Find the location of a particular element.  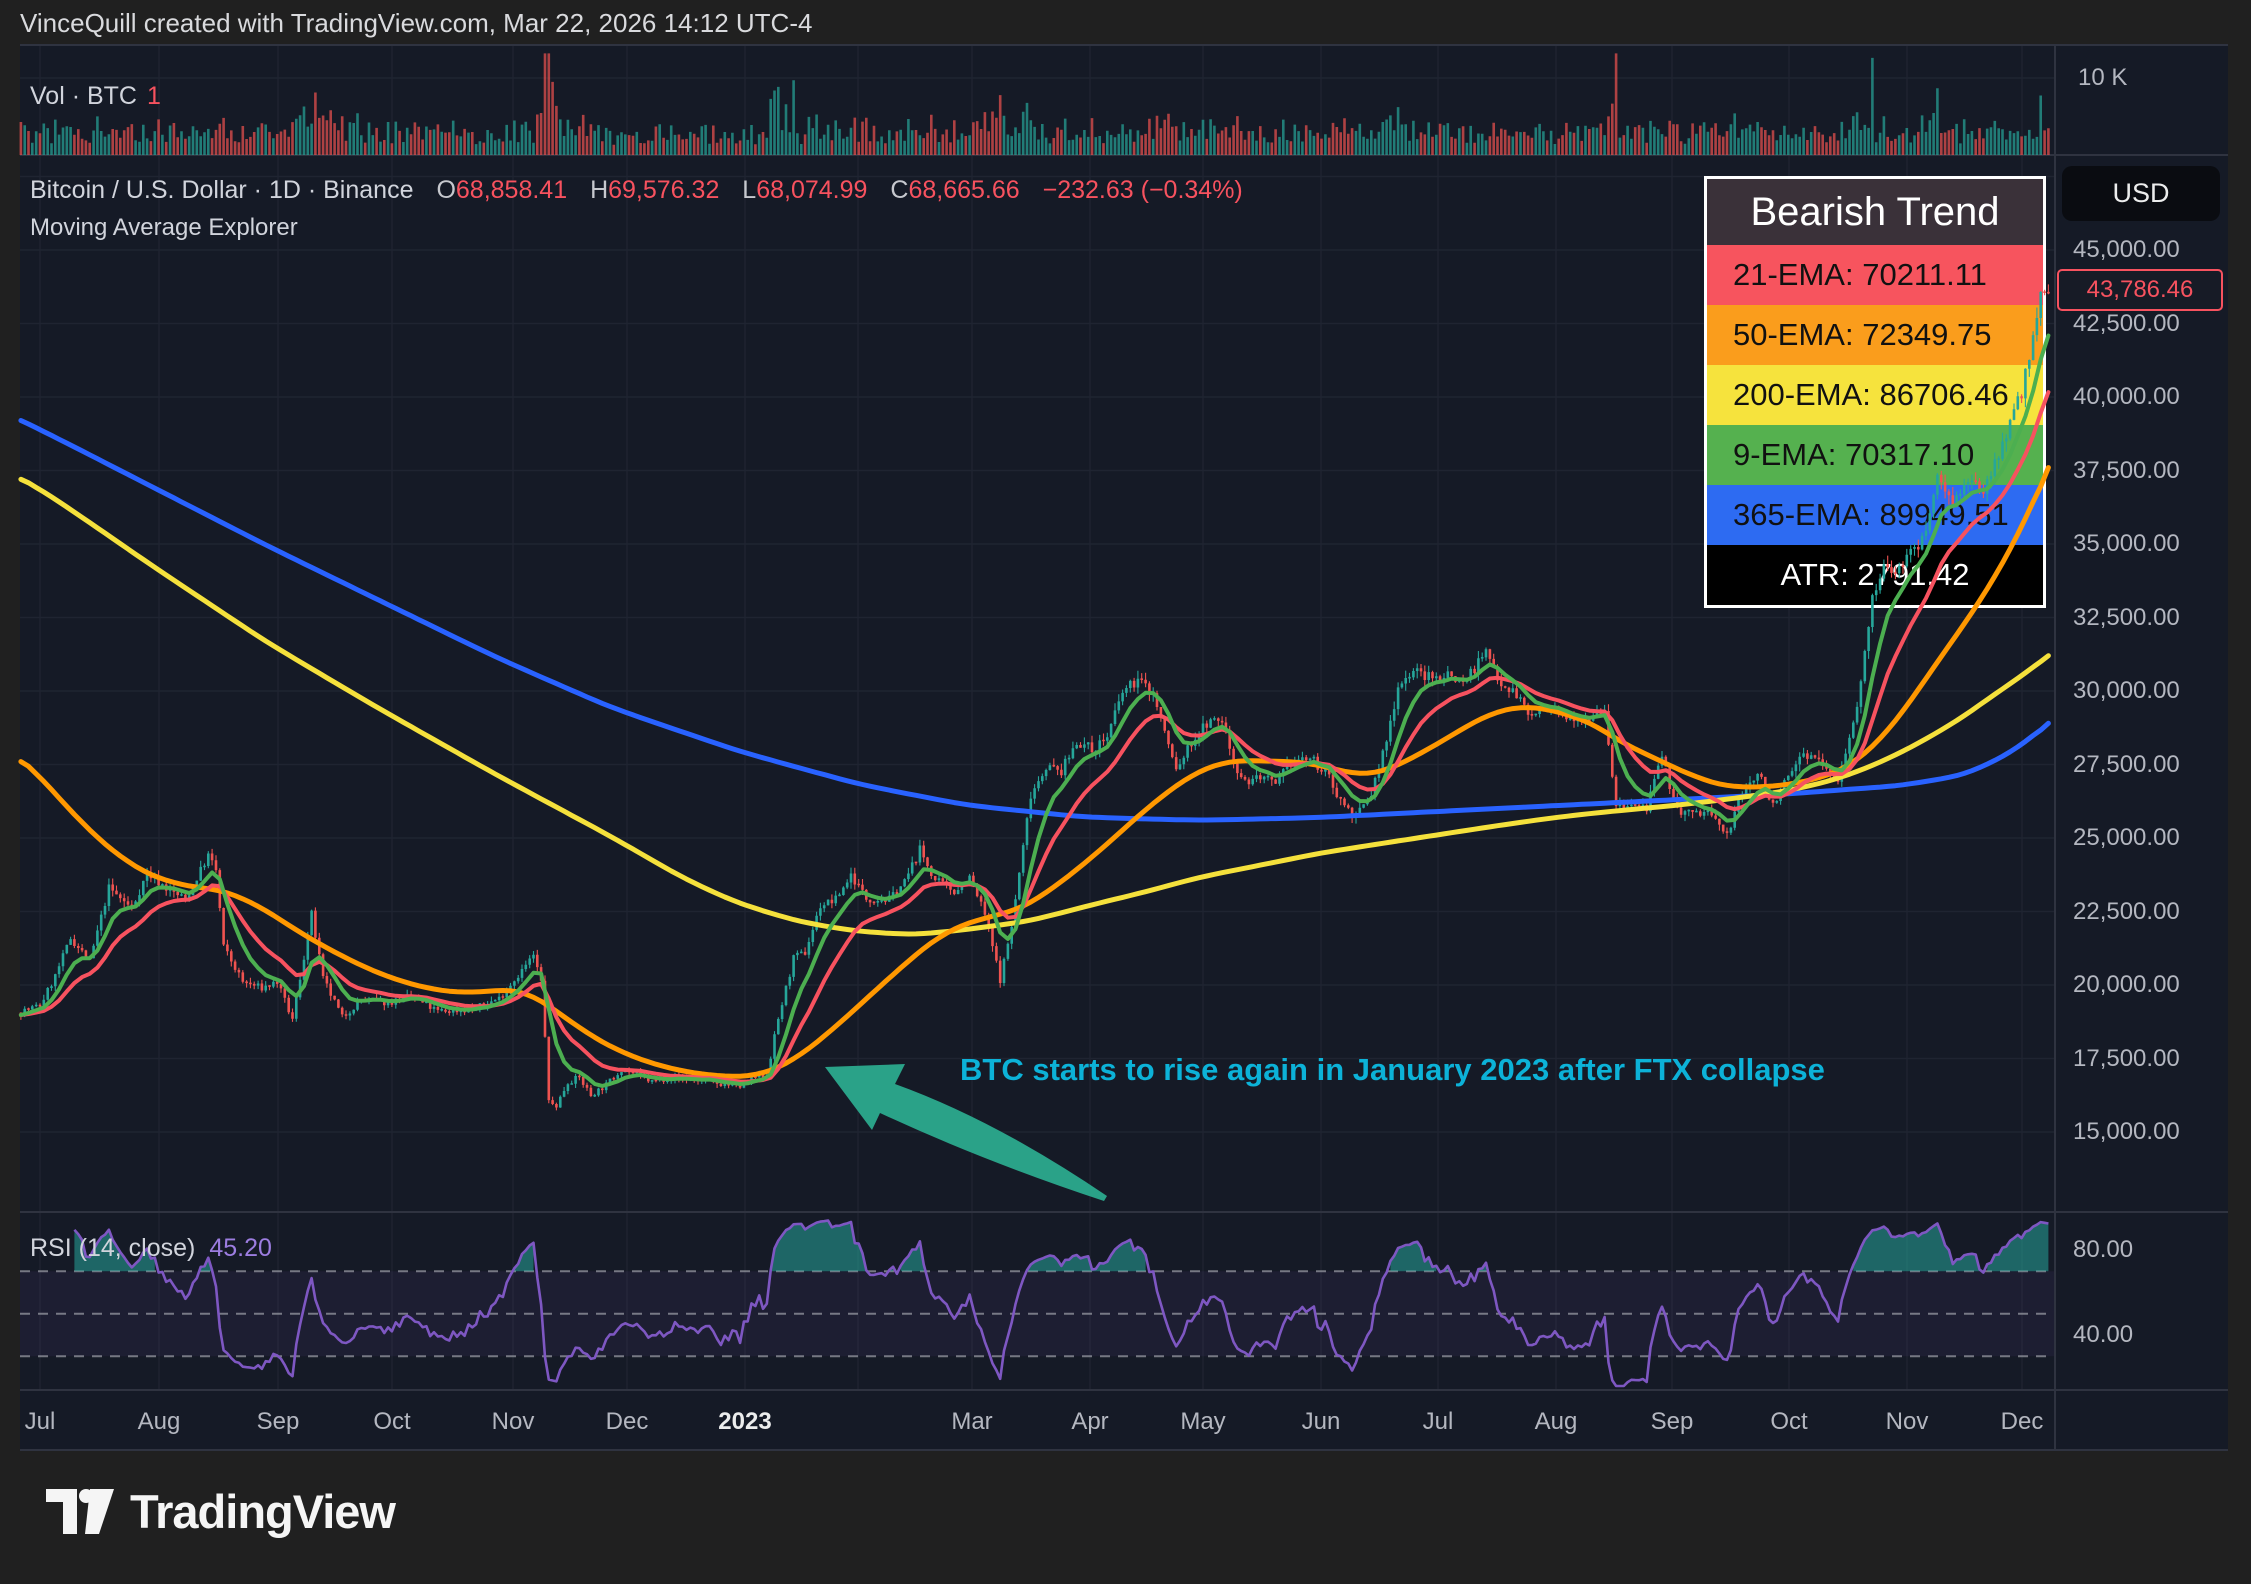

price-axis-label: 35,000.00 is located at coordinates (2126, 543).